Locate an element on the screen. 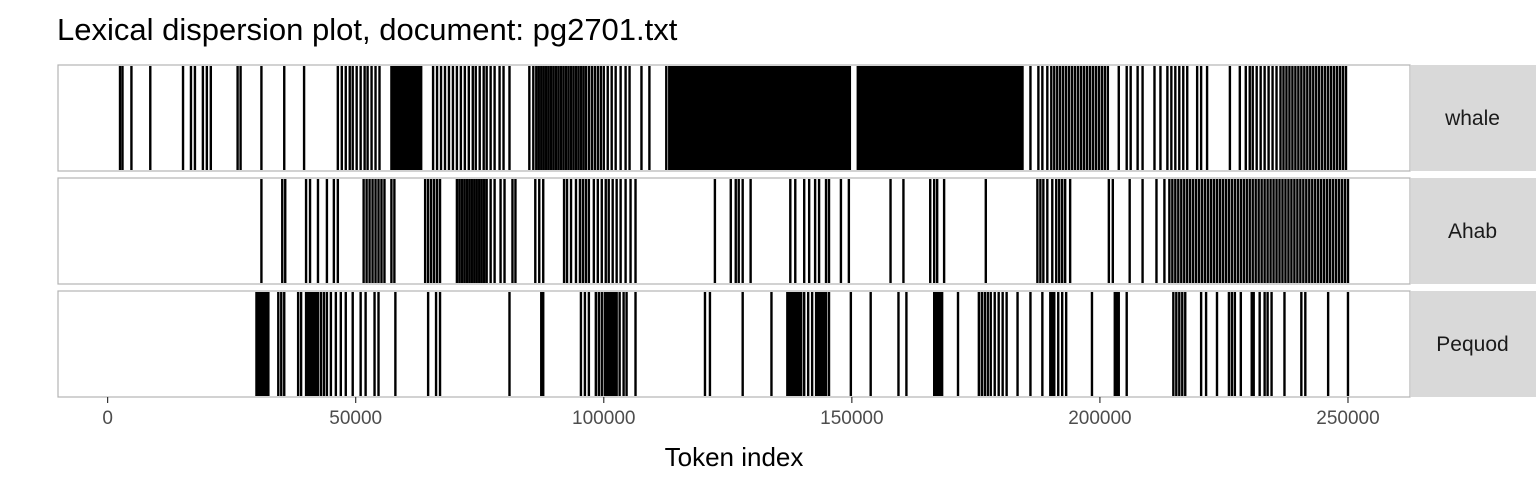 This screenshot has width=1536, height=480. facet-label: Pequod is located at coordinates (1472, 344).